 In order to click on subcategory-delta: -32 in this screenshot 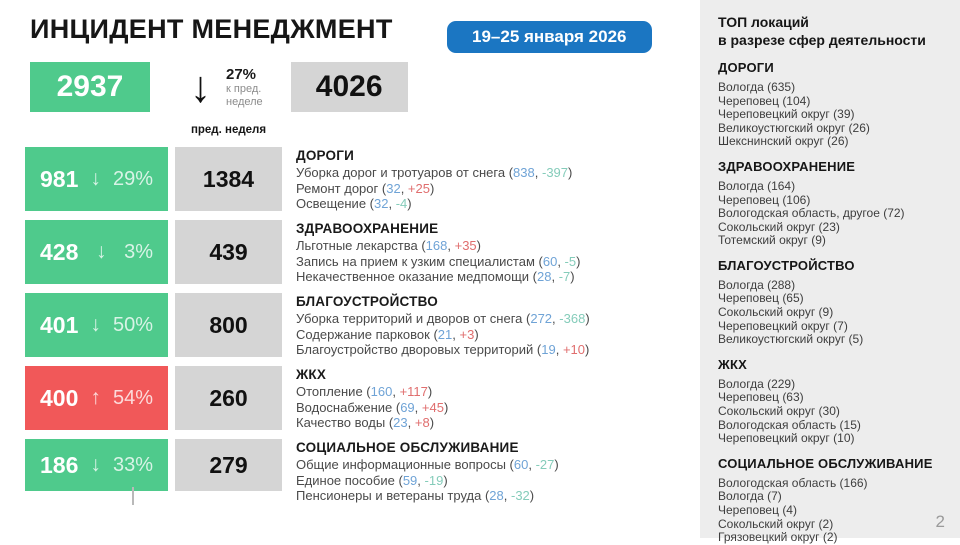, I will do `click(520, 496)`.